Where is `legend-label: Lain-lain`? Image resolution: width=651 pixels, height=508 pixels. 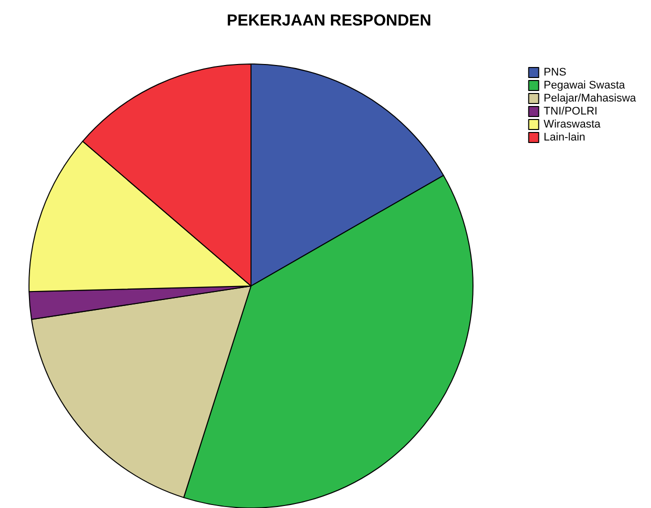
legend-label: Lain-lain is located at coordinates (565, 138).